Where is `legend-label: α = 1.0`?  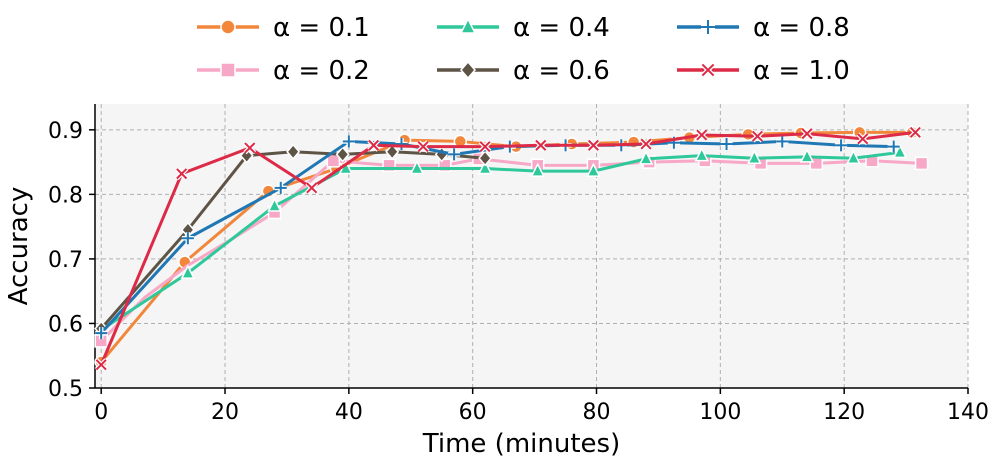 legend-label: α = 1.0 is located at coordinates (801, 71).